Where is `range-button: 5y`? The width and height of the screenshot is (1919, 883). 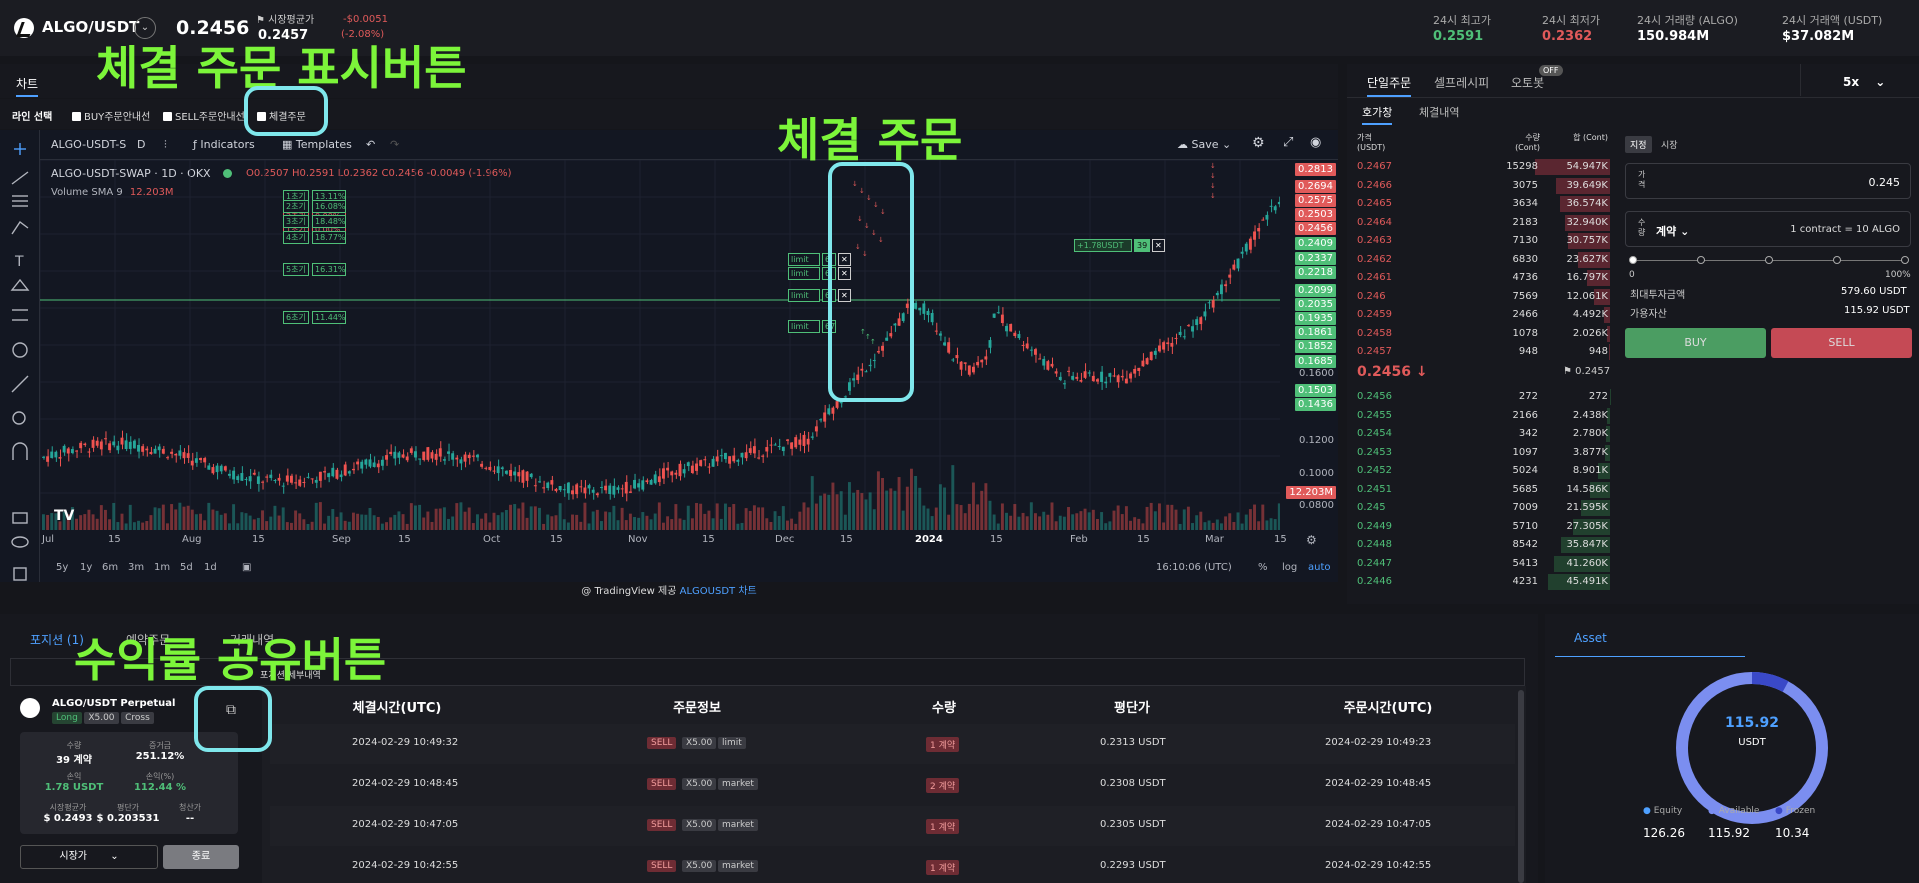
range-button: 5y is located at coordinates (62, 567).